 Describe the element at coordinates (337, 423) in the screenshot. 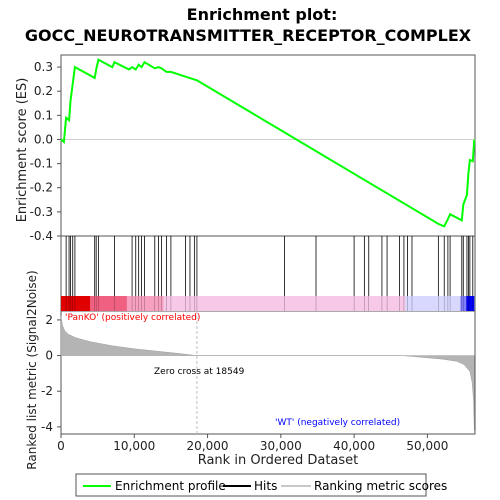

I see `negative-label: 'WT' (negatively correlated)` at that location.